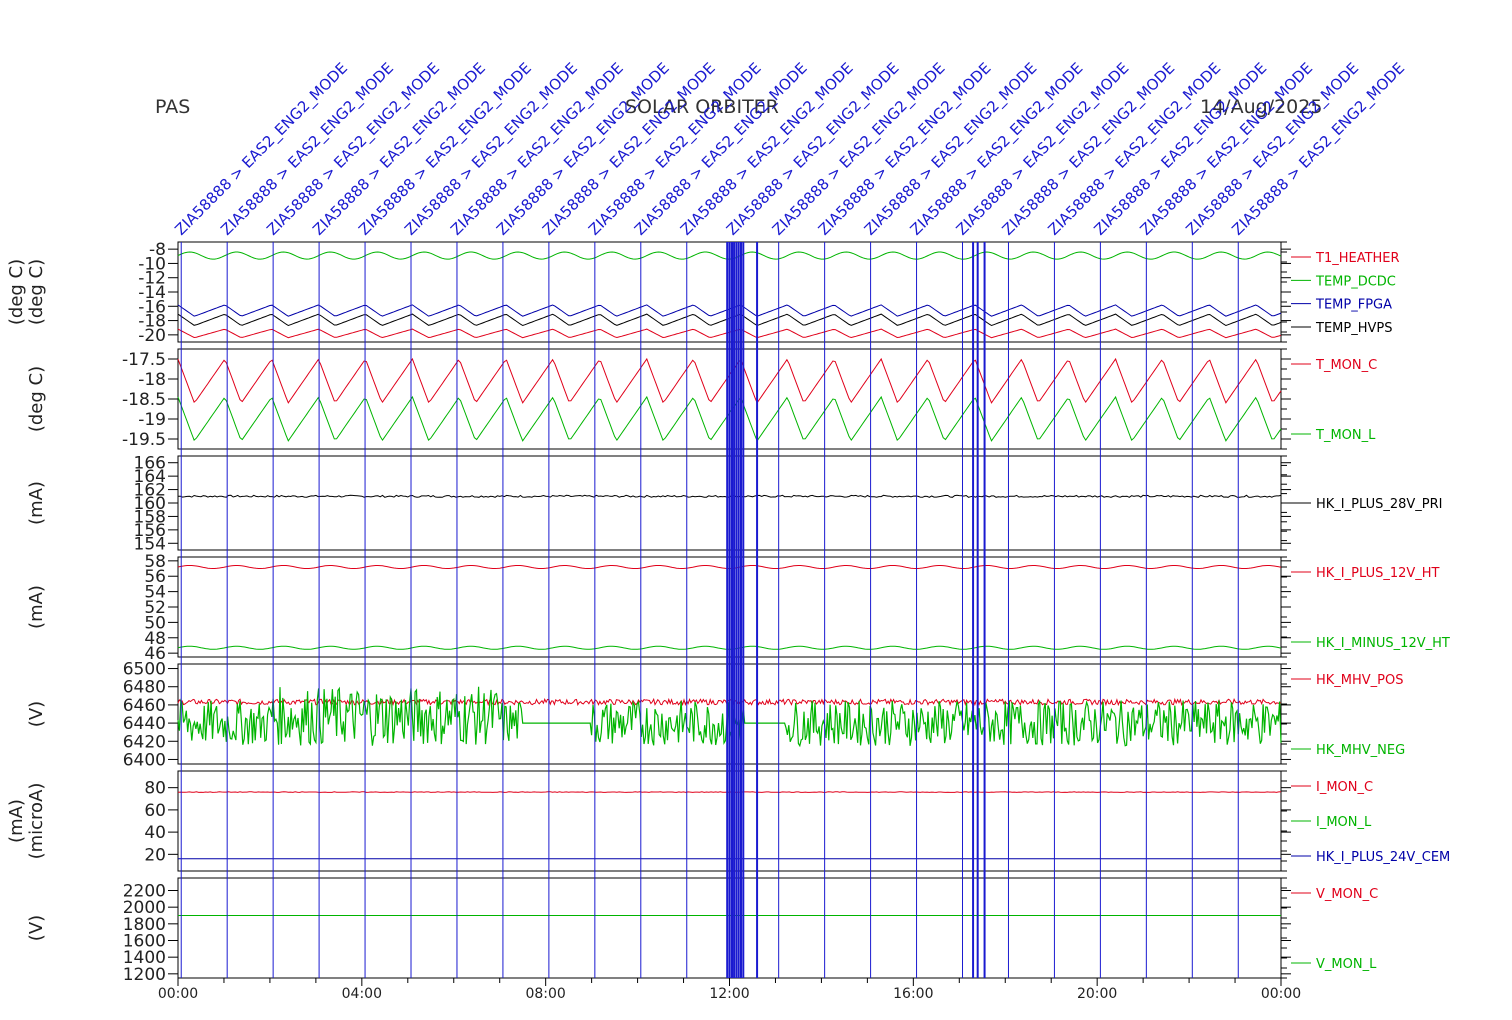 The width and height of the screenshot is (1512, 1020). Describe the element at coordinates (729, 994) in the screenshot. I see `x-tick-label: 12:00` at that location.